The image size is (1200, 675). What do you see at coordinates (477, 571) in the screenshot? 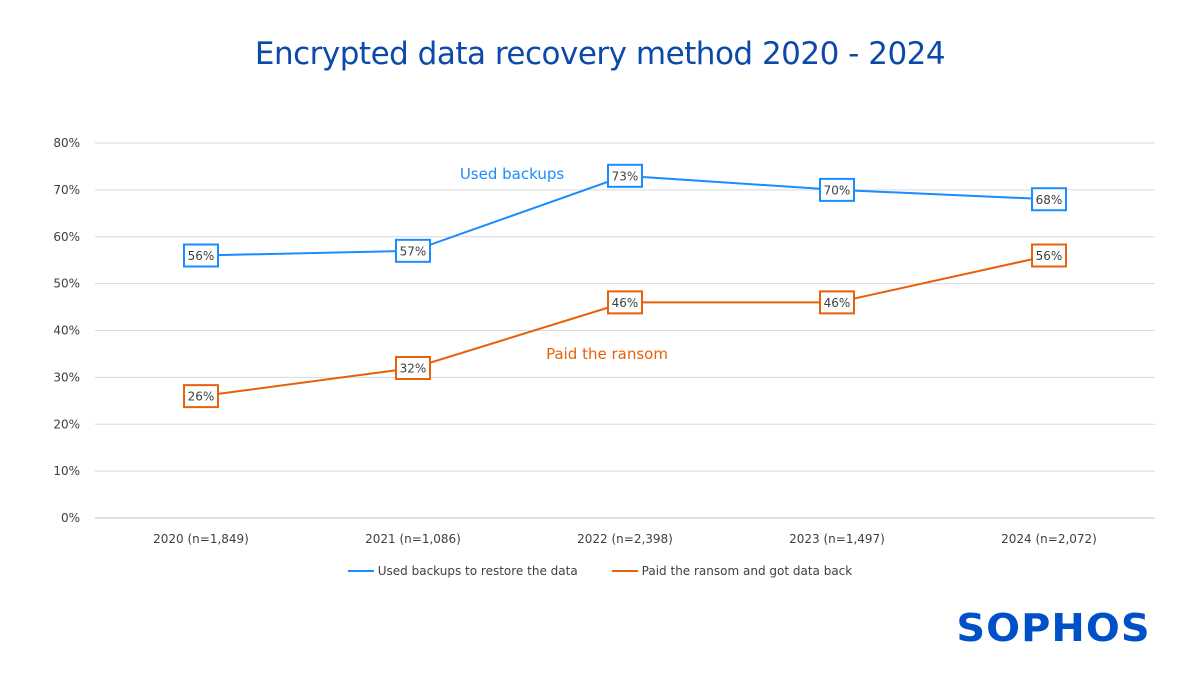
I see `legend-label: Used backups to restore the data` at bounding box center [477, 571].